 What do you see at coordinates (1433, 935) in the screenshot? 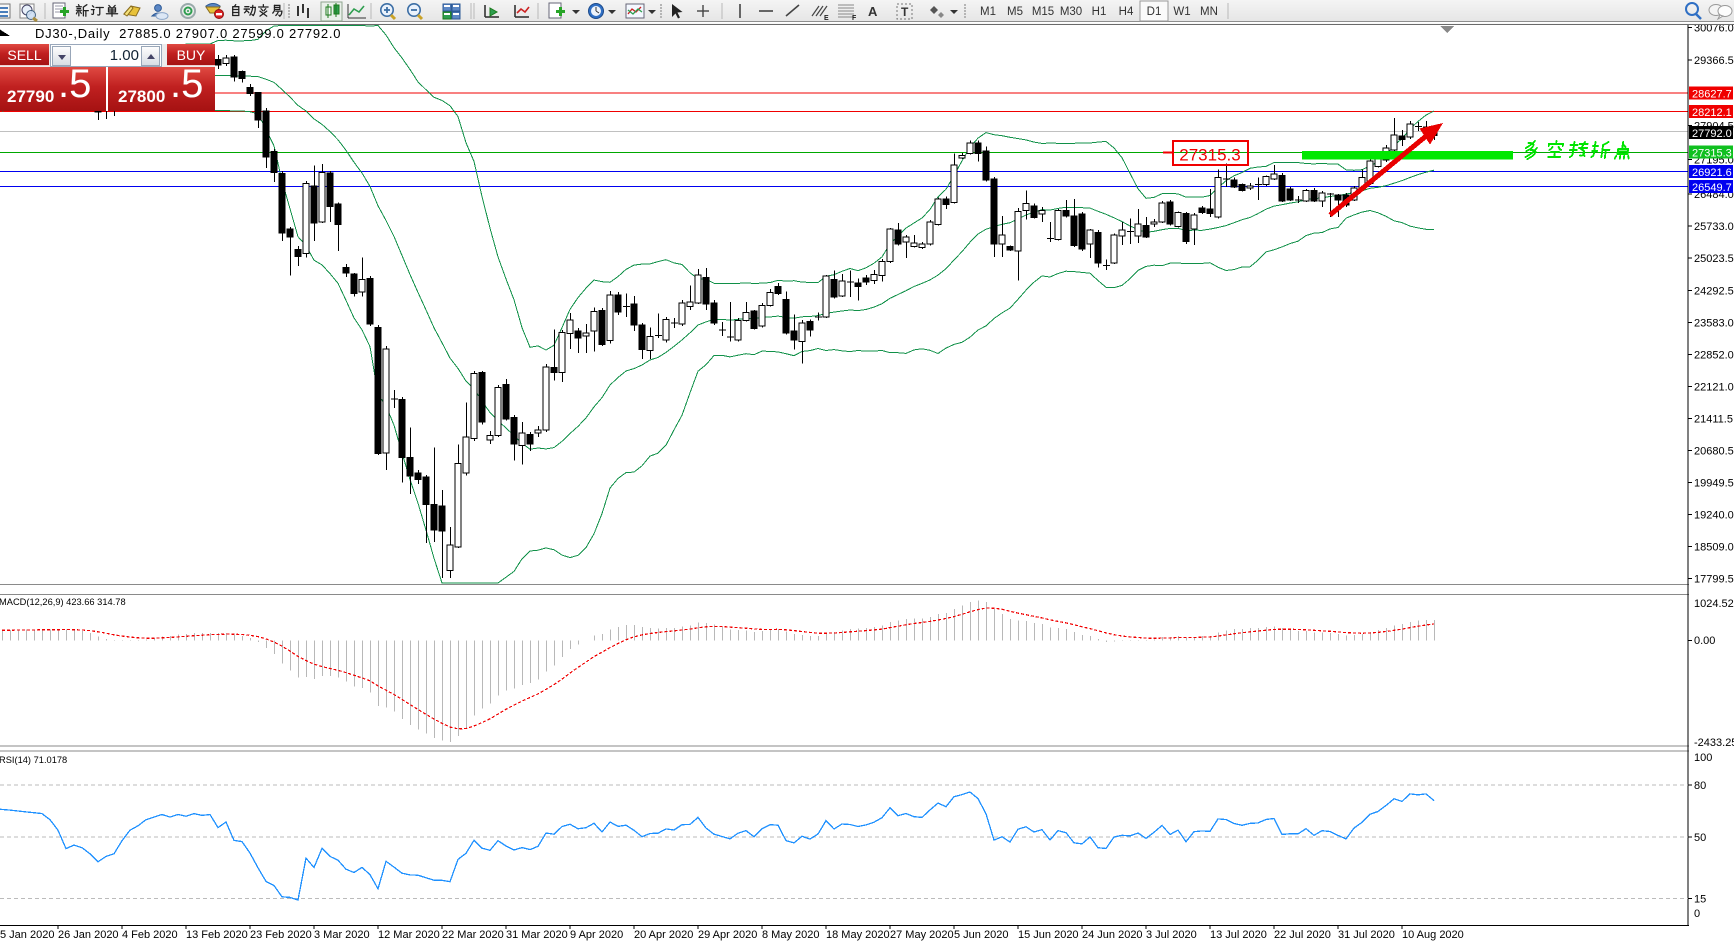
I see `svg-text: 10 Aug 2020` at bounding box center [1433, 935].